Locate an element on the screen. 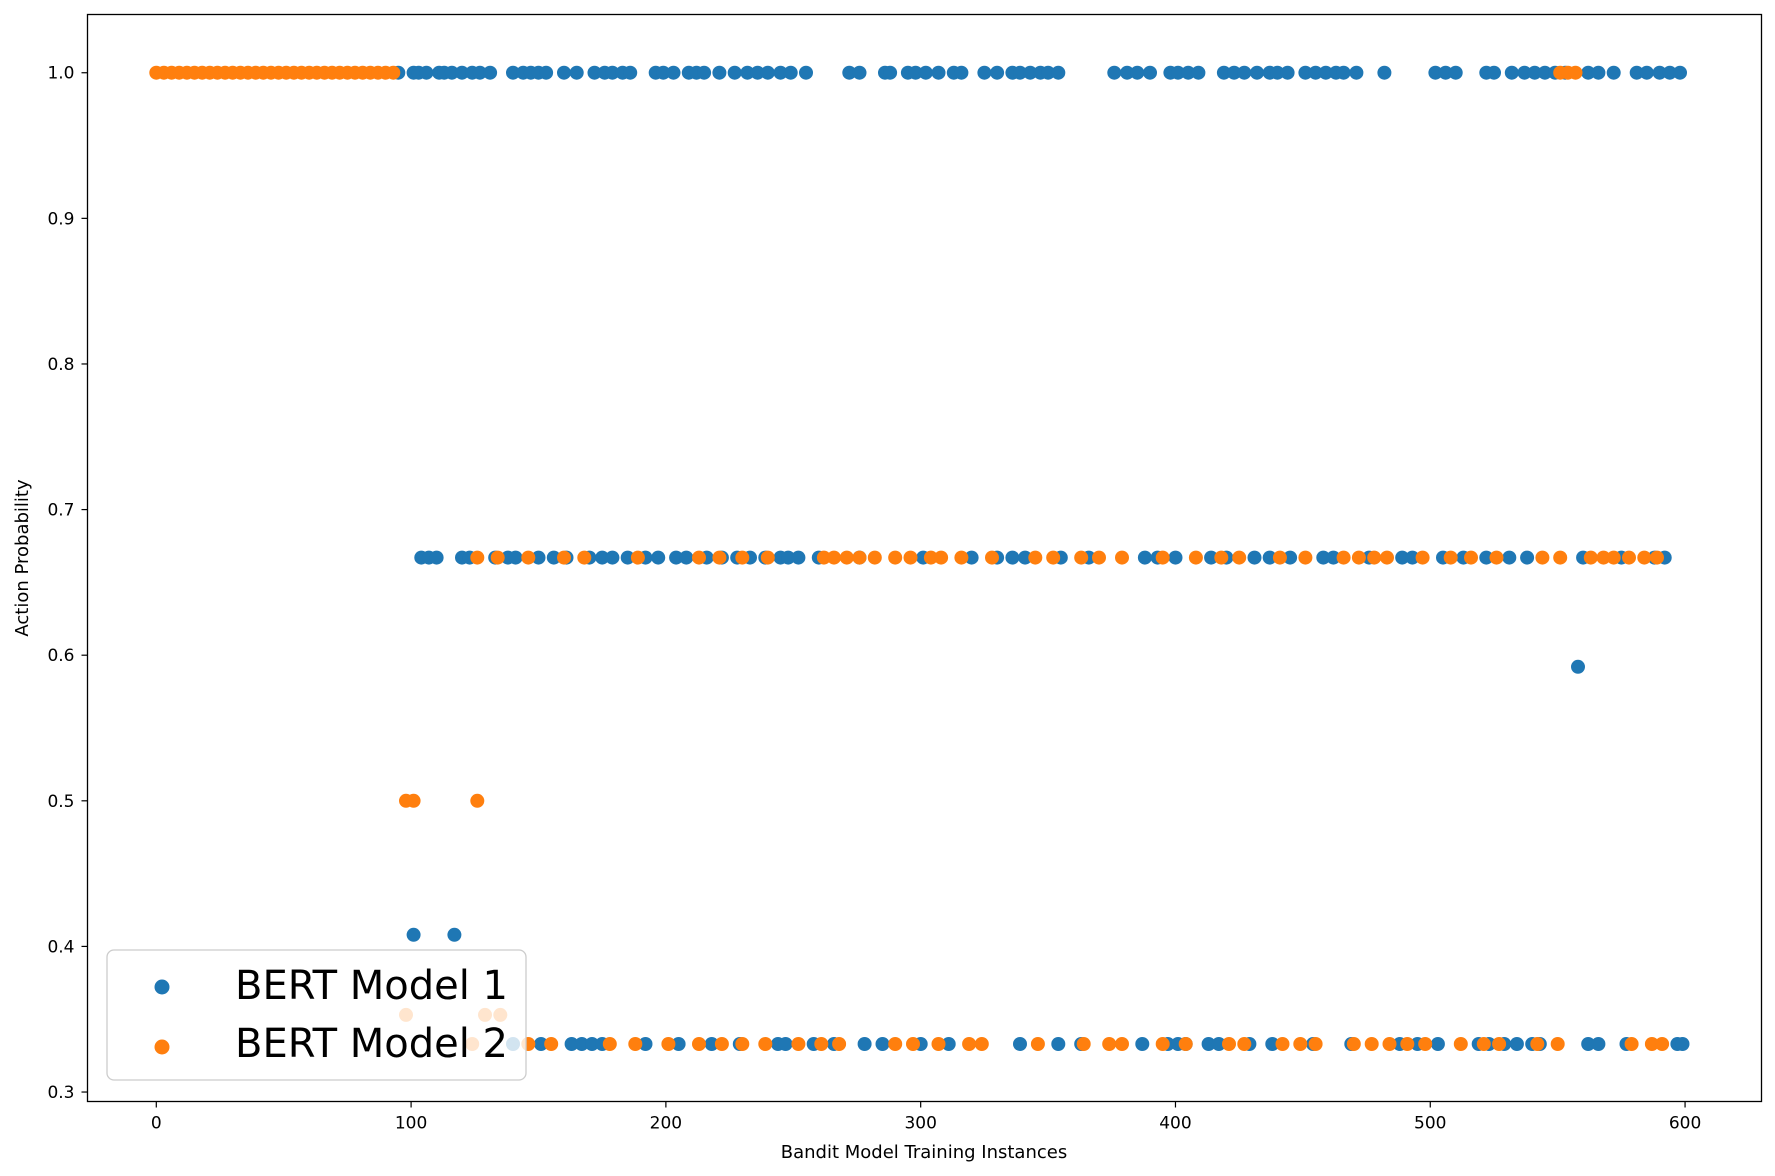  x-tick-label-5: 500 is located at coordinates (1430, 1124).